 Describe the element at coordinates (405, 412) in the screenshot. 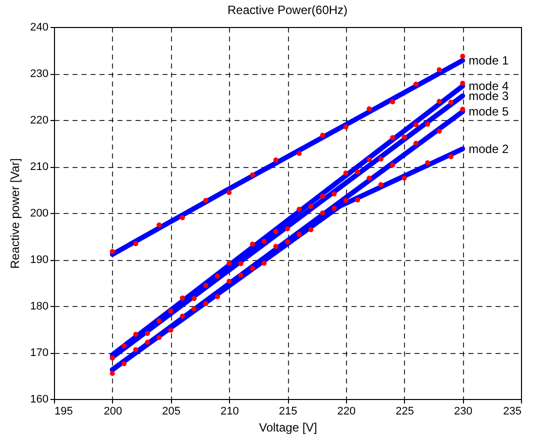

I see `x-tick-label: 225` at that location.